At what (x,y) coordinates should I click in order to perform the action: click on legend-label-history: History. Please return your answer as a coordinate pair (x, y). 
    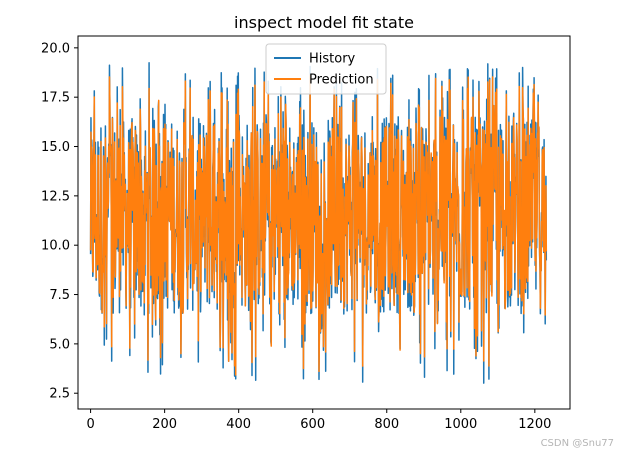
    Looking at the image, I should click on (332, 59).